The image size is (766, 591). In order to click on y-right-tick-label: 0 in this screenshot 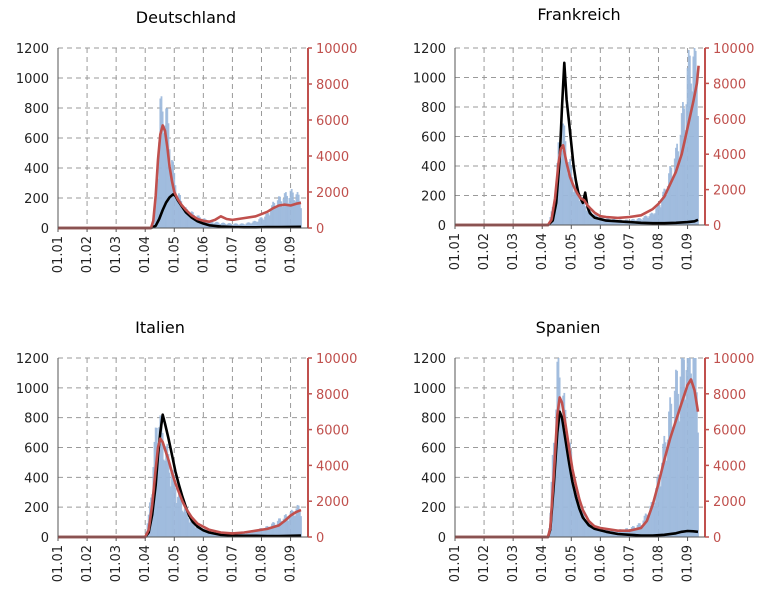, I will do `click(717, 538)`.